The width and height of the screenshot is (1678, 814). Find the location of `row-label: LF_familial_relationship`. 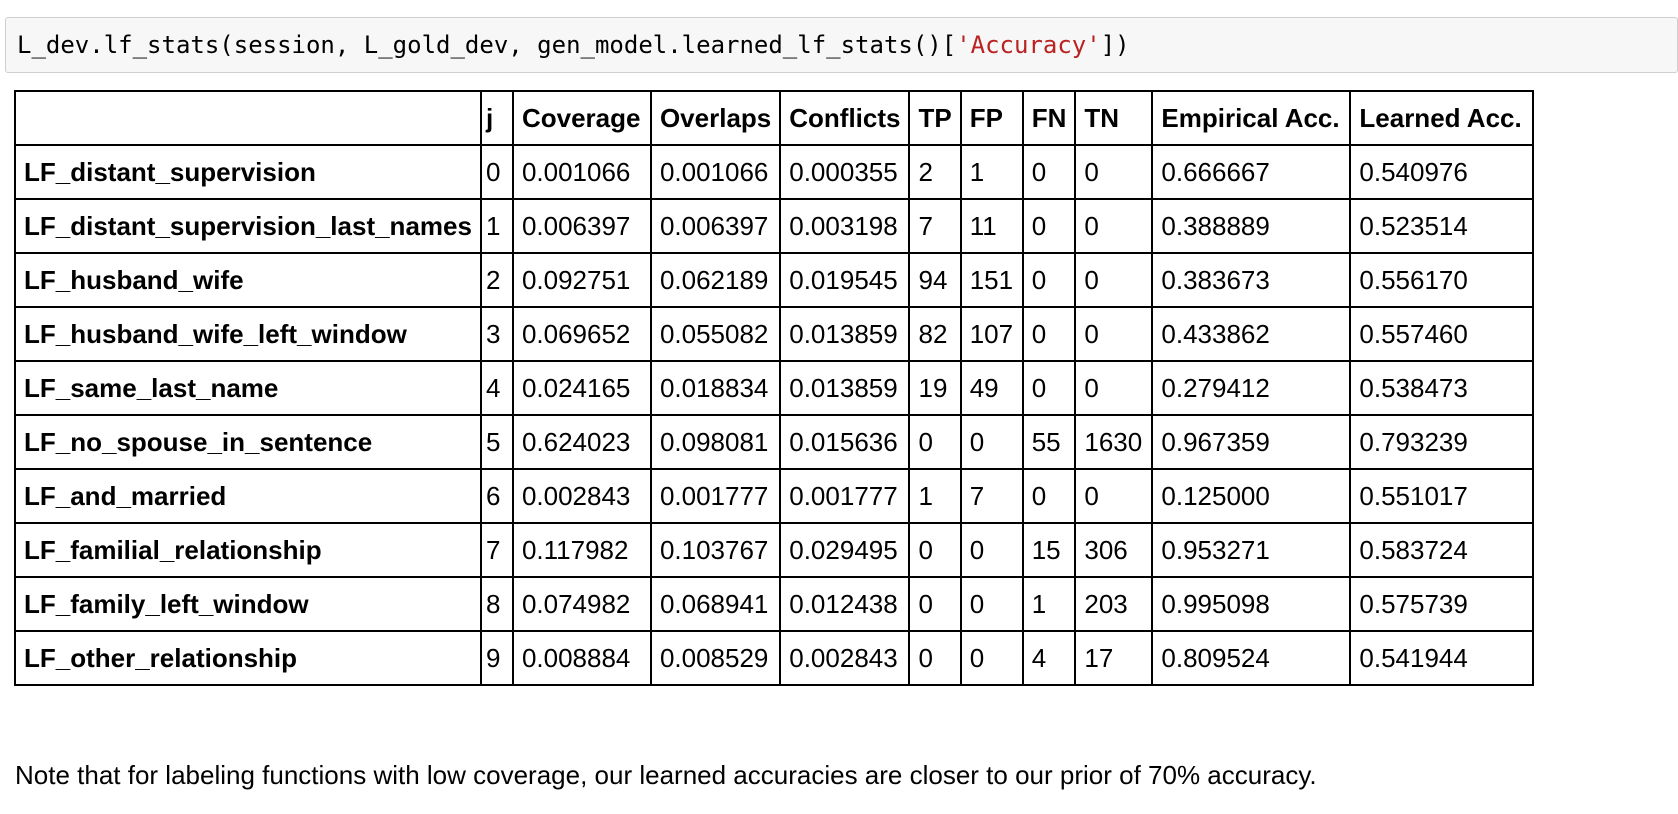

row-label: LF_familial_relationship is located at coordinates (248, 550).